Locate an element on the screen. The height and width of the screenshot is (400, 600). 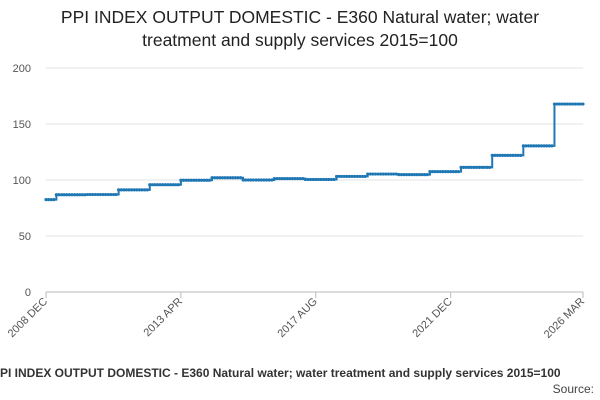
y-tick-label: 200 is located at coordinates (22, 69).